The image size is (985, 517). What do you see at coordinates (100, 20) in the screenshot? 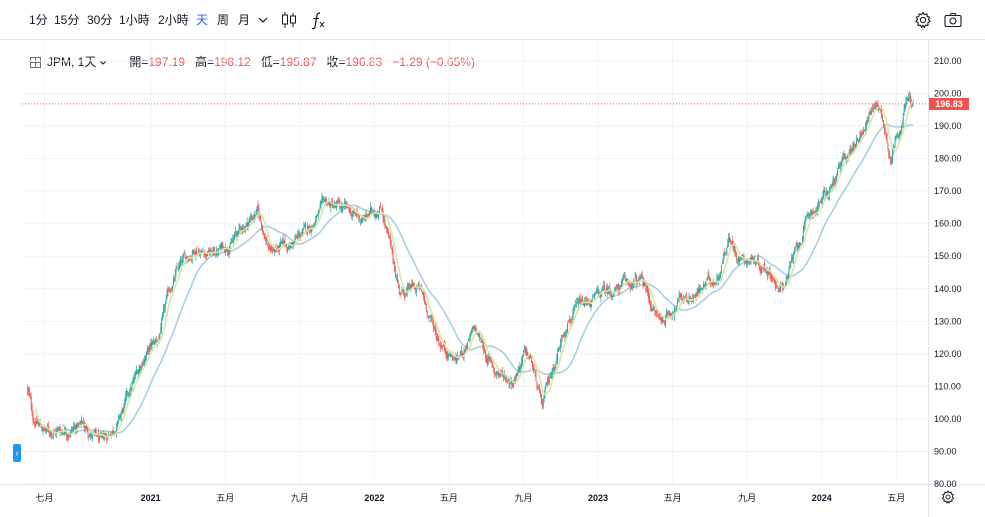
I see `interval-30m: 30分` at bounding box center [100, 20].